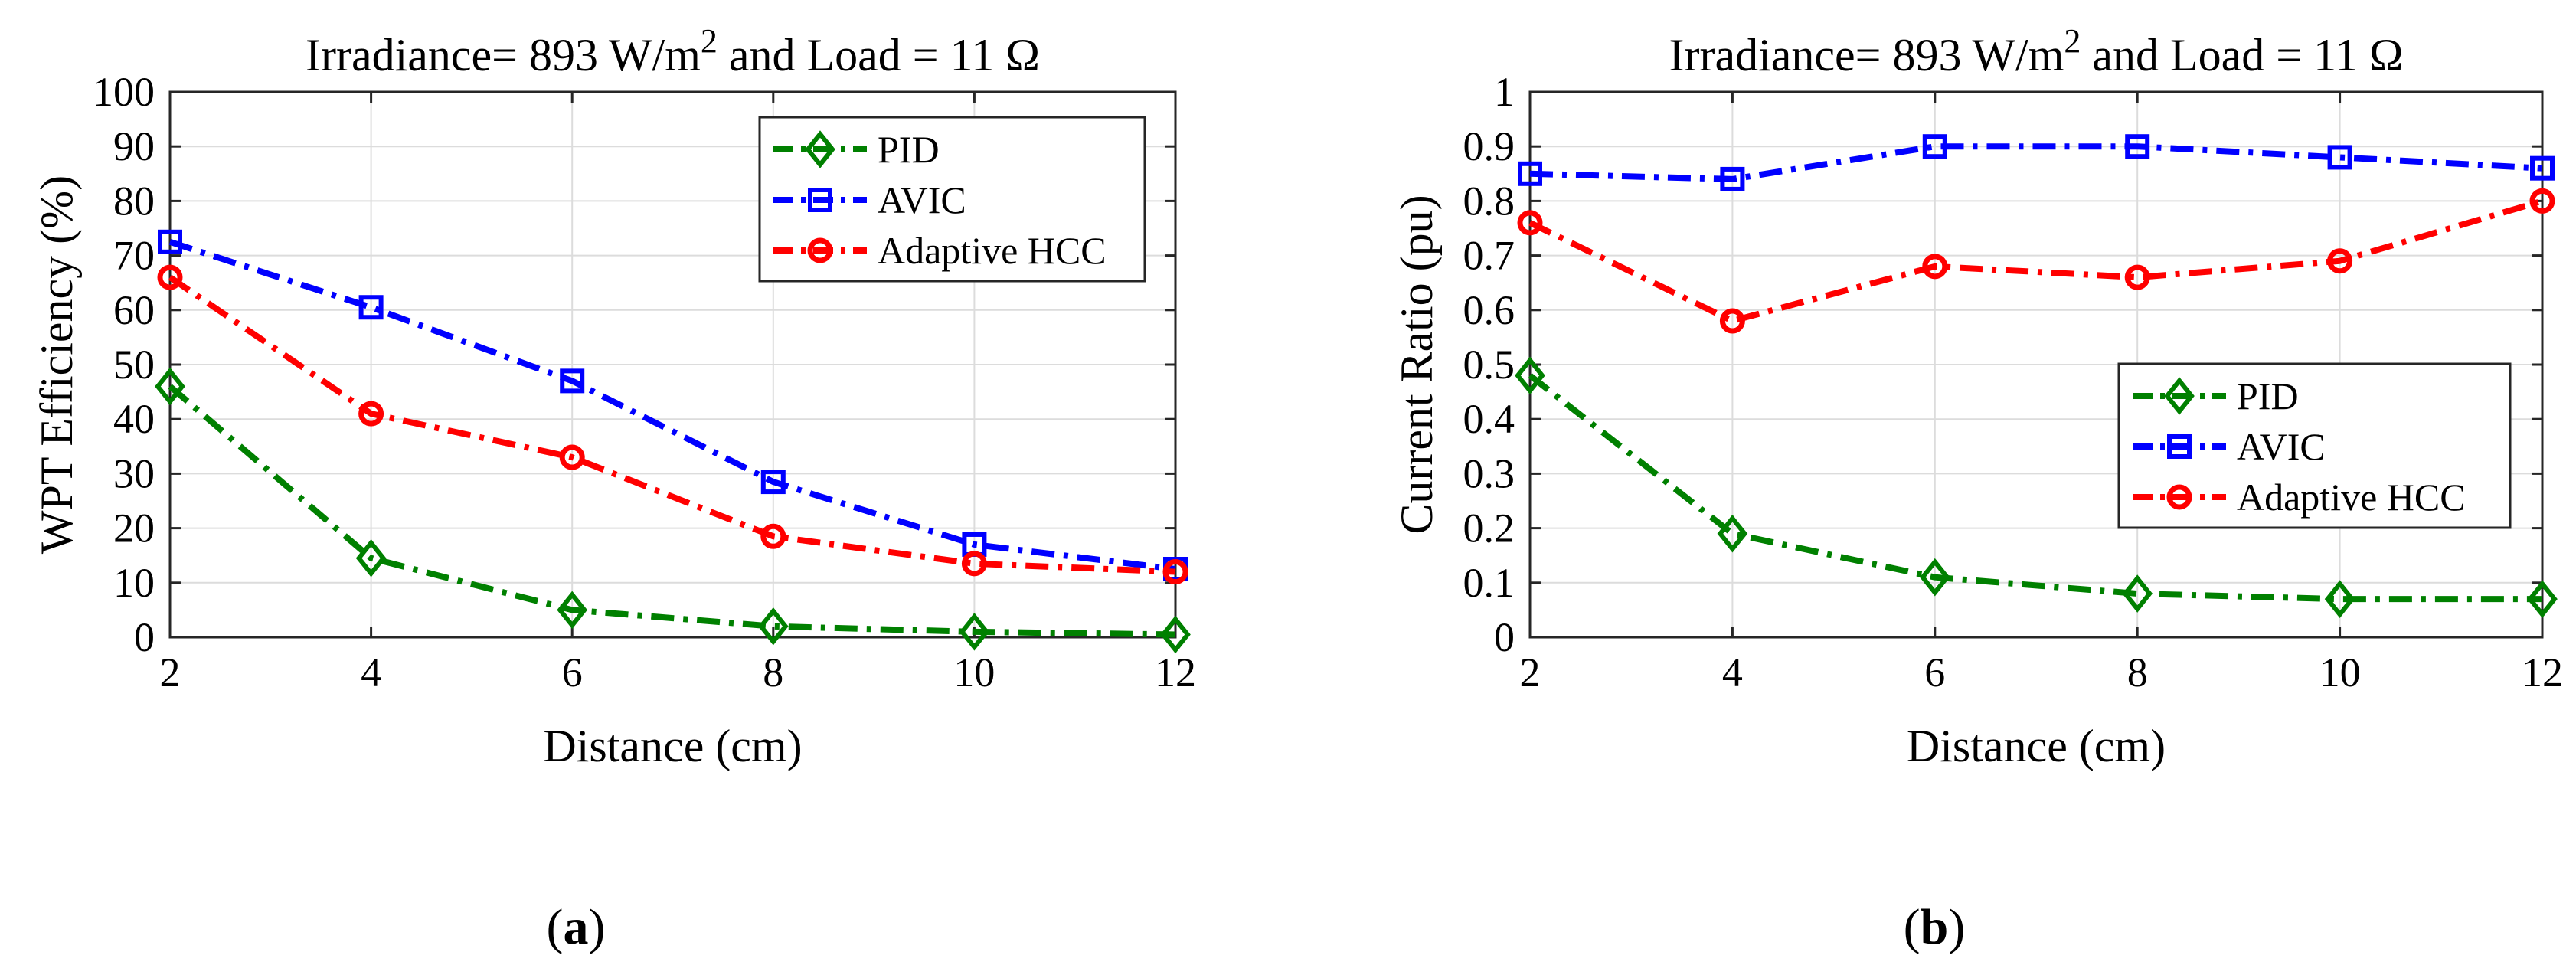 The image size is (2576, 975). Describe the element at coordinates (134, 310) in the screenshot. I see `y-tick-label: 60` at that location.